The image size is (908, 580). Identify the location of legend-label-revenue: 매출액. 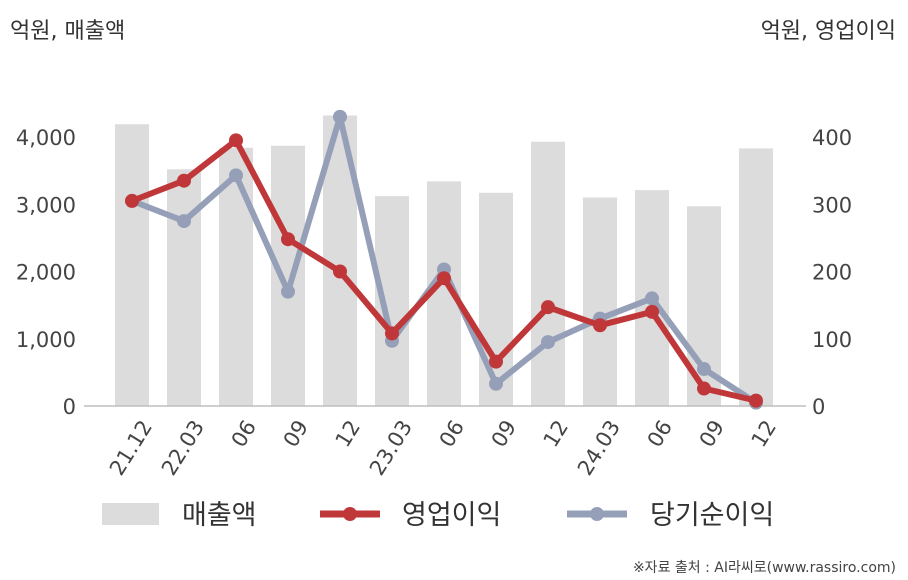
(219, 515).